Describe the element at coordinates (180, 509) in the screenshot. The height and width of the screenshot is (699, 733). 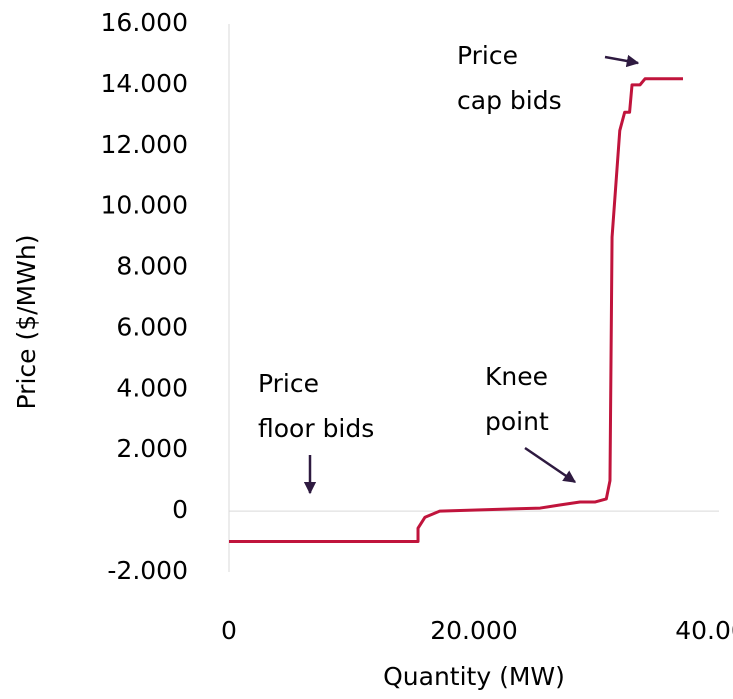
I see `y-tick-label: 0` at that location.